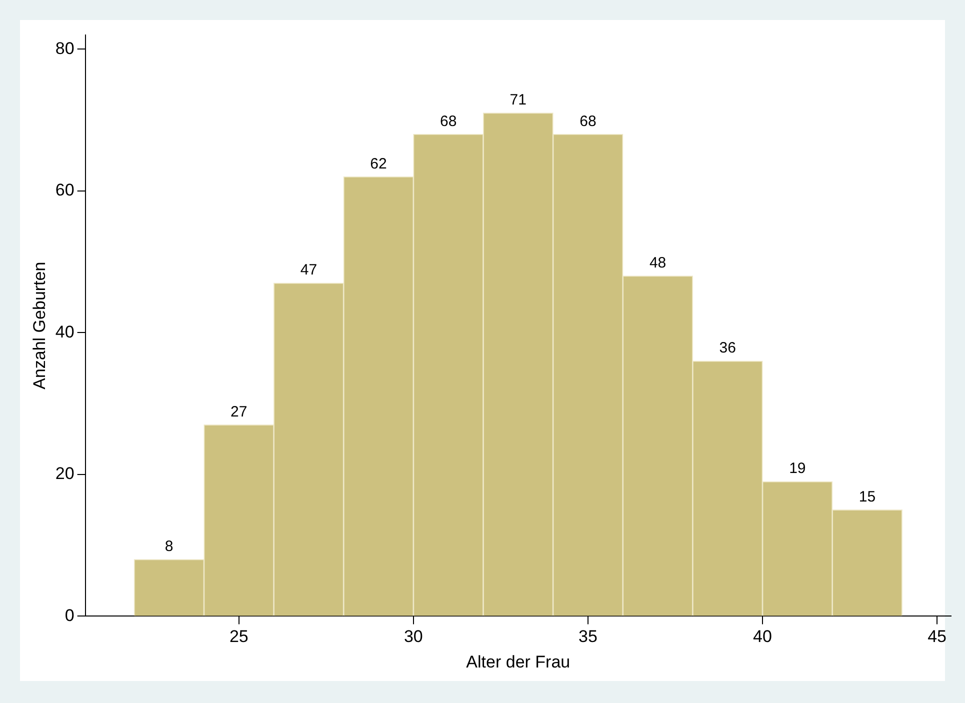 The image size is (965, 703). What do you see at coordinates (64, 332) in the screenshot?
I see `y-tick-label: 40` at bounding box center [64, 332].